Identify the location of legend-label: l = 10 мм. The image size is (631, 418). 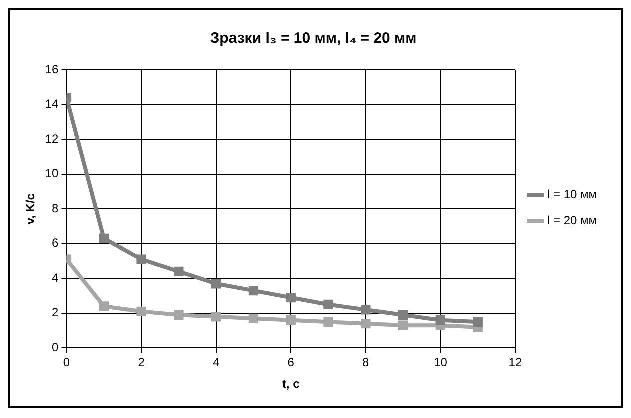
(572, 194).